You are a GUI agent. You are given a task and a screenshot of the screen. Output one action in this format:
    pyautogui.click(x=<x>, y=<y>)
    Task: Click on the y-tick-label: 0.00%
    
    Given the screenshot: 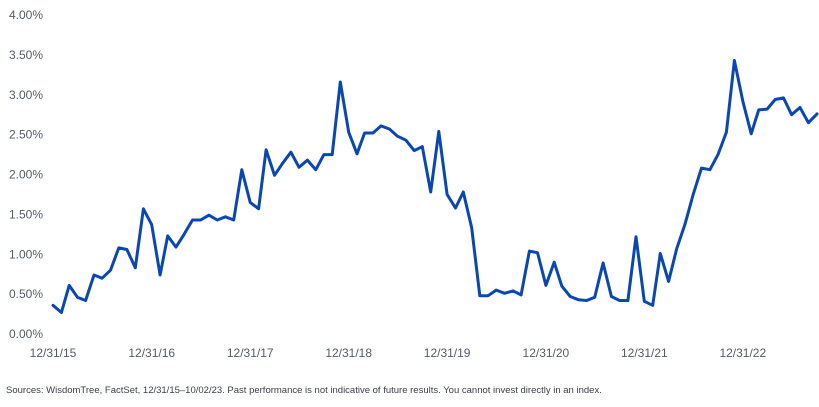 What is the action you would take?
    pyautogui.click(x=26, y=334)
    